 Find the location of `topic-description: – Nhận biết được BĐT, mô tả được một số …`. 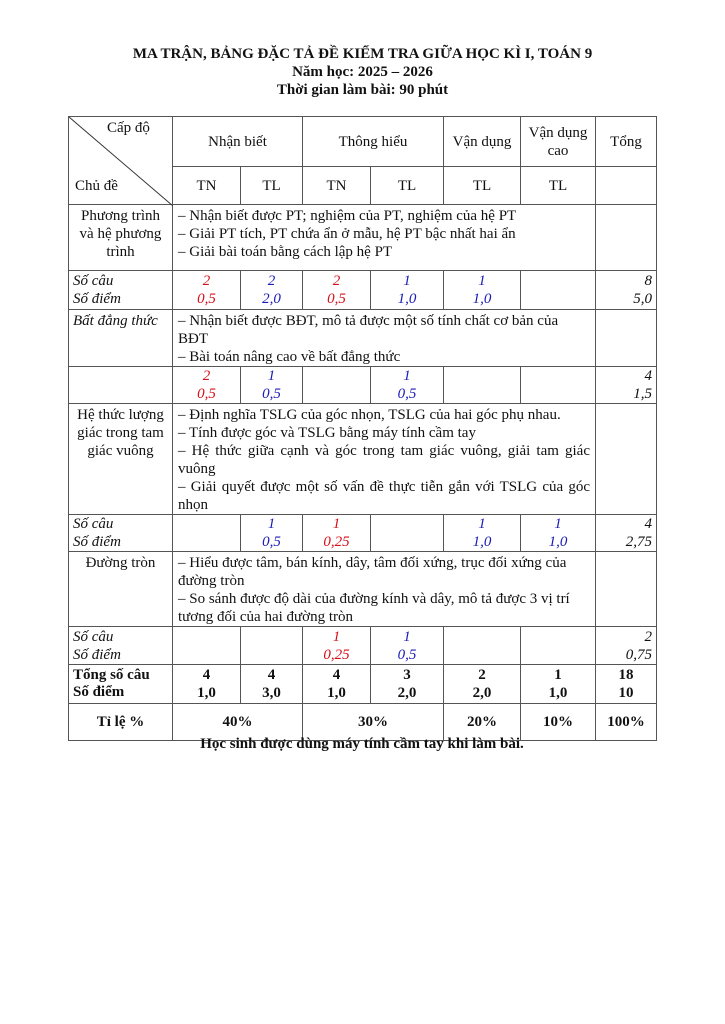

topic-description: – Nhận biết được BĐT, mô tả được một số … is located at coordinates (384, 338).